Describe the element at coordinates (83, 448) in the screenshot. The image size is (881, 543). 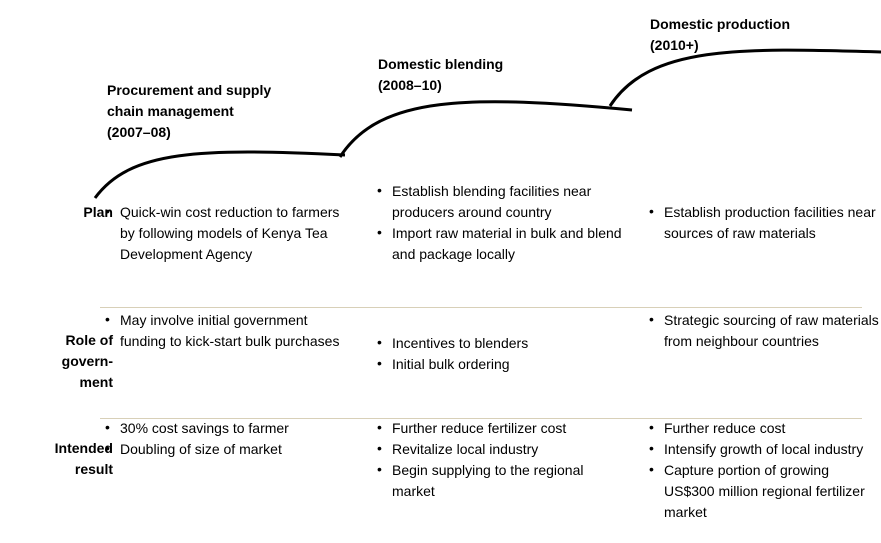
I see `row-label-line: Intended` at that location.